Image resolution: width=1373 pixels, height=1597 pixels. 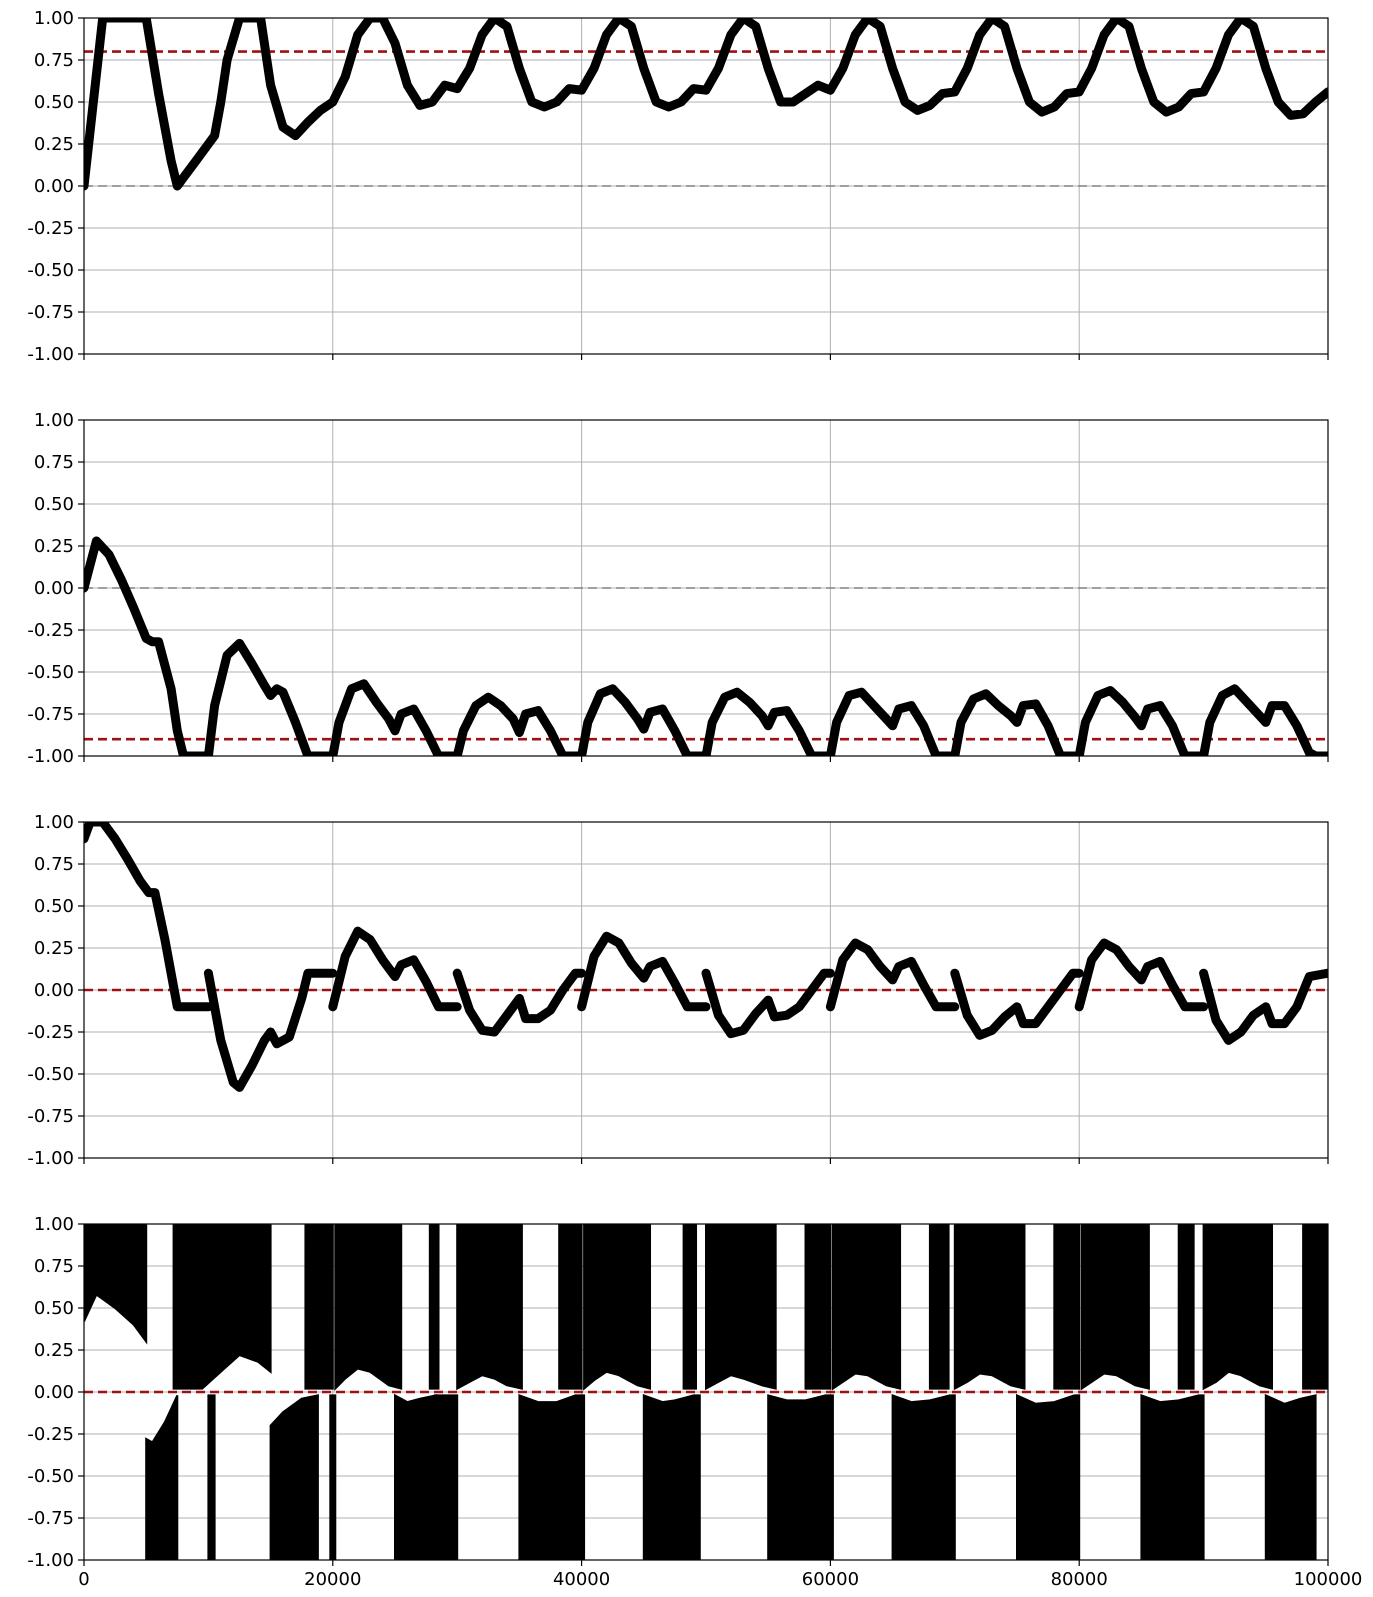 I want to click on x-tick-label: 80000, so click(x=1079, y=1579).